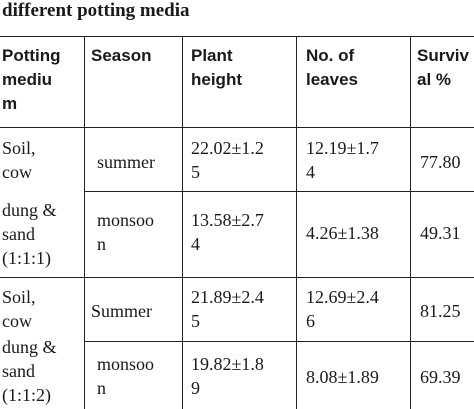 Image resolution: width=474 pixels, height=409 pixels. I want to click on header-potting-medium: Potting mediu m, so click(31, 79).